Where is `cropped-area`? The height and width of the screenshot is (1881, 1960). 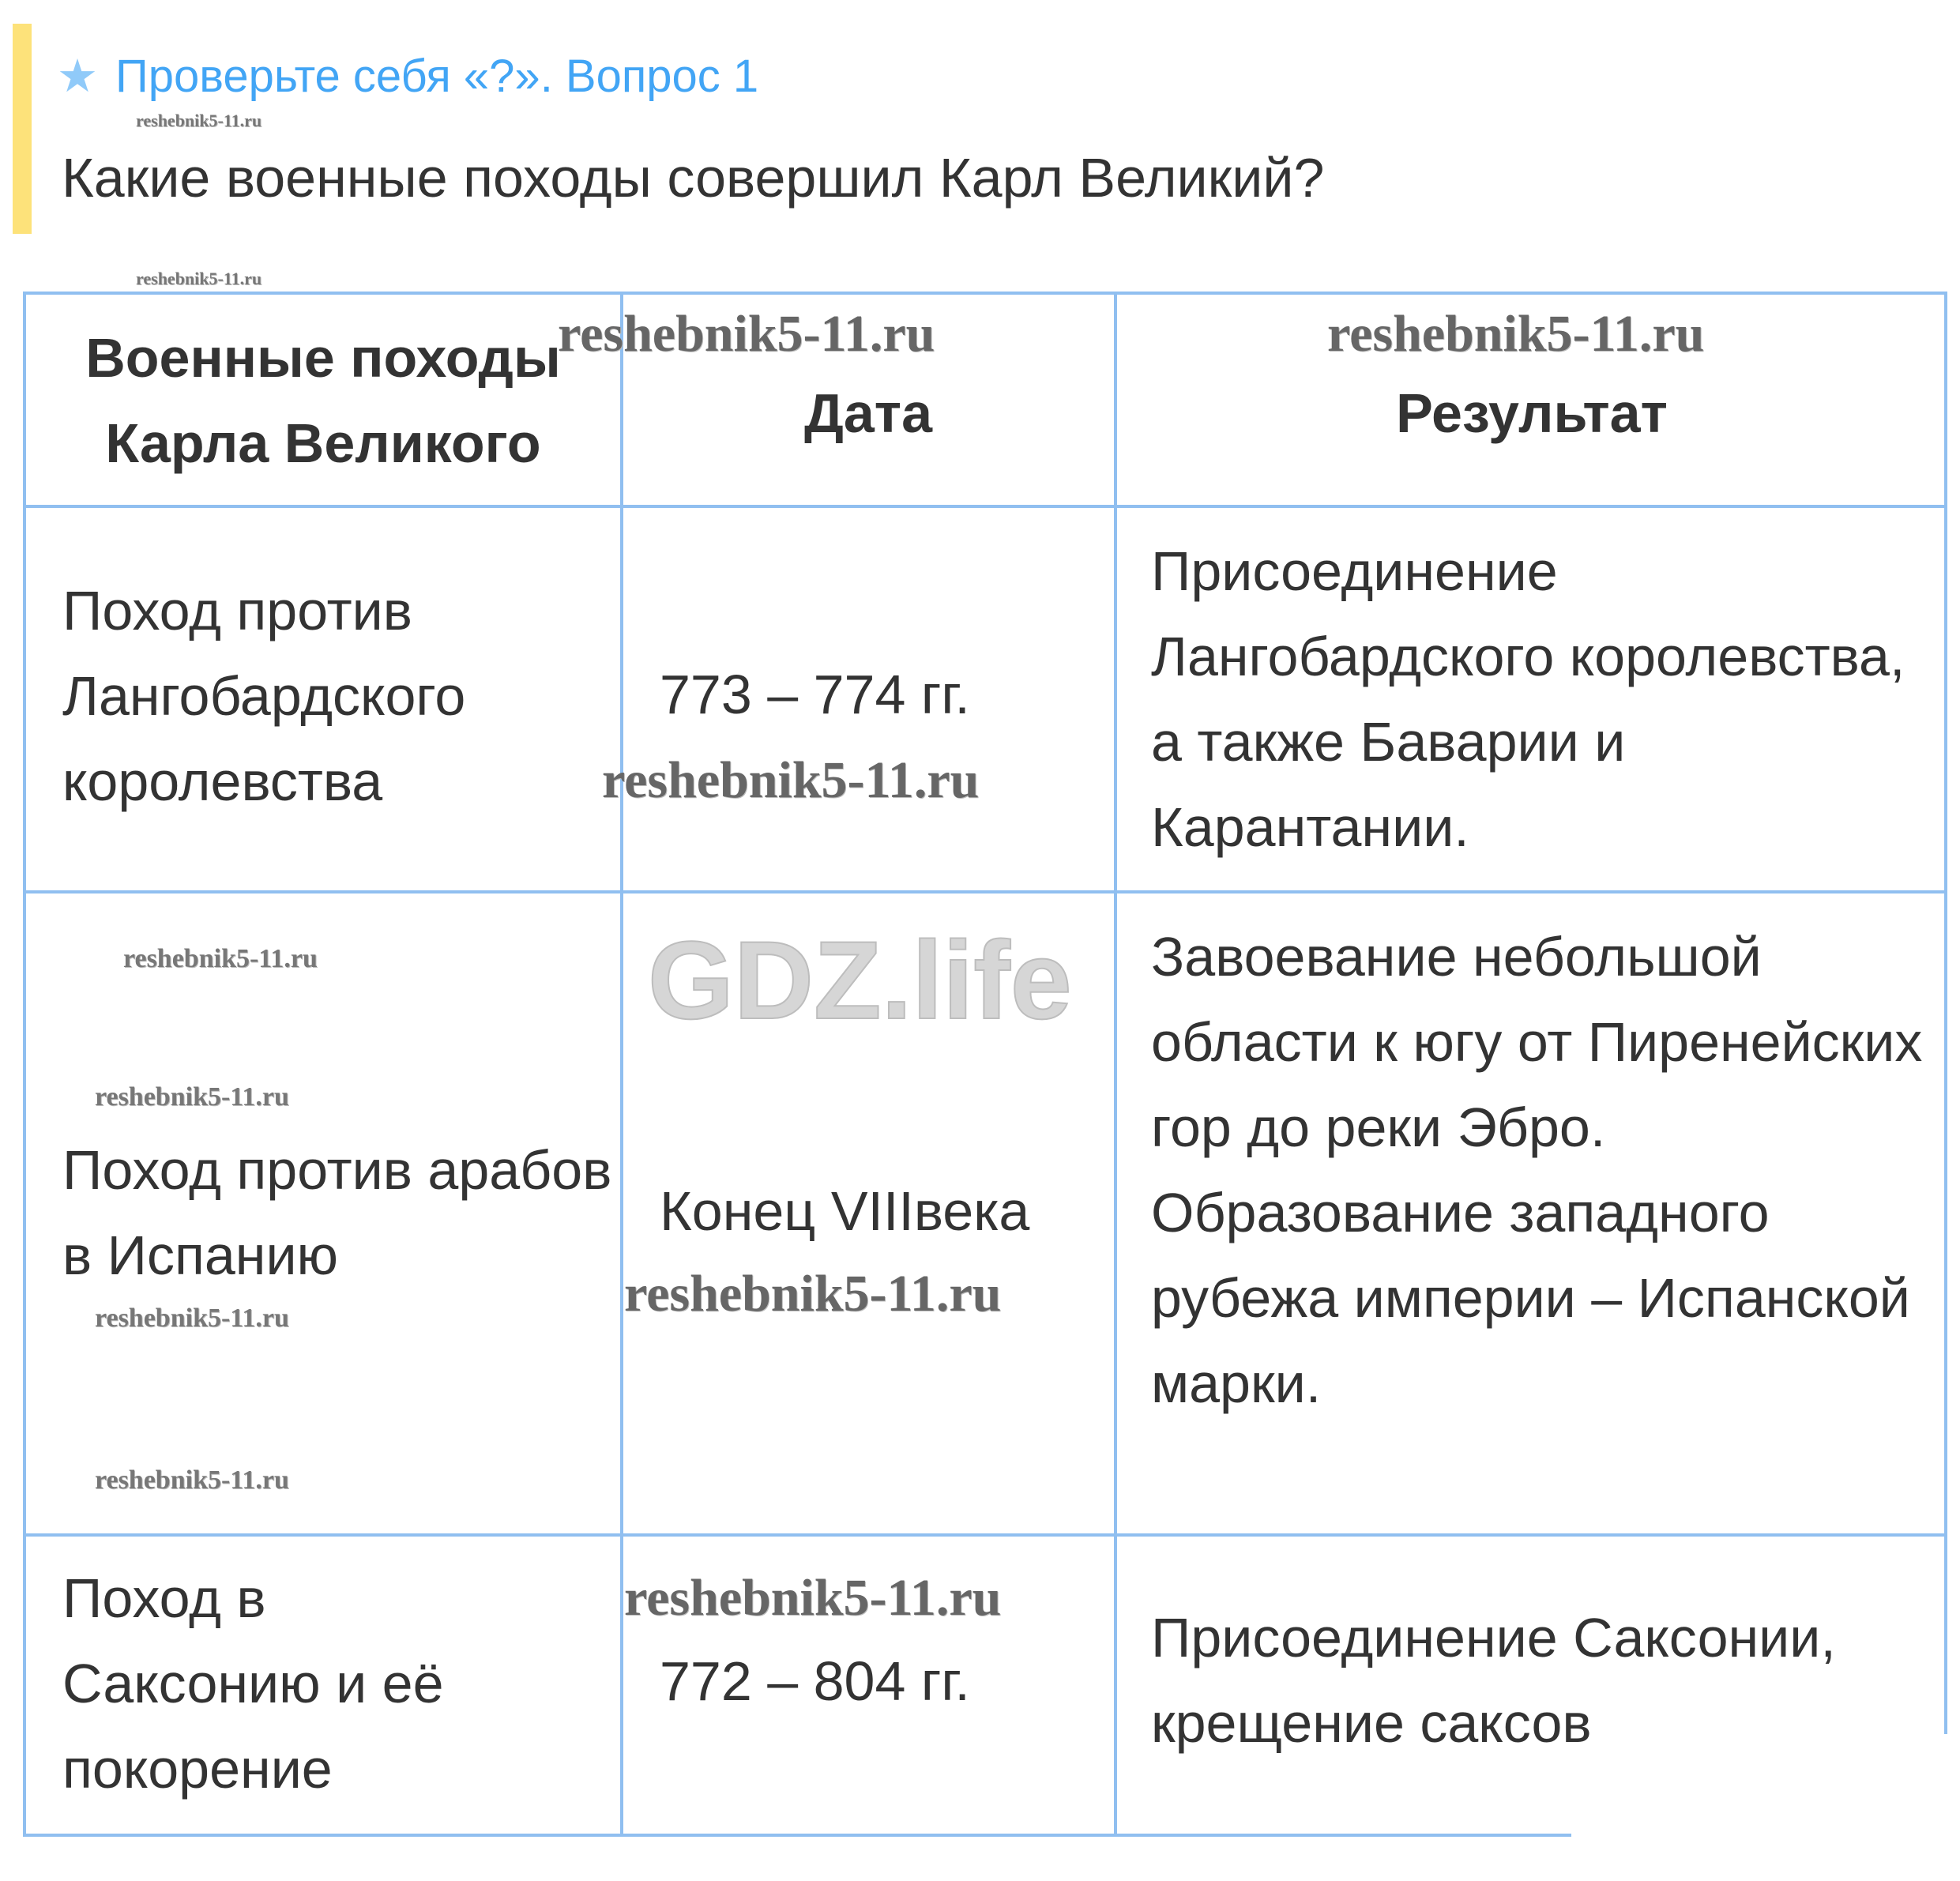 cropped-area is located at coordinates (1790, 1807).